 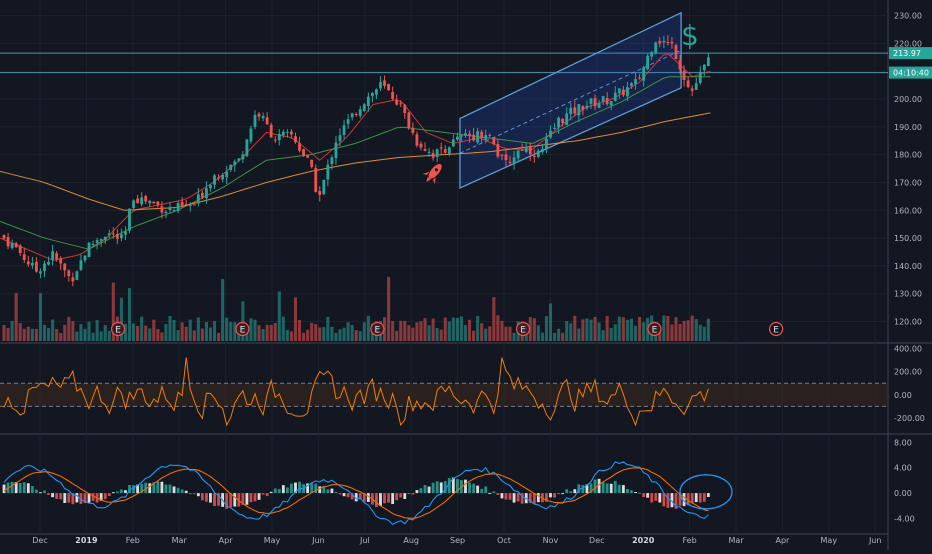 I want to click on rocket-body, so click(x=435, y=171).